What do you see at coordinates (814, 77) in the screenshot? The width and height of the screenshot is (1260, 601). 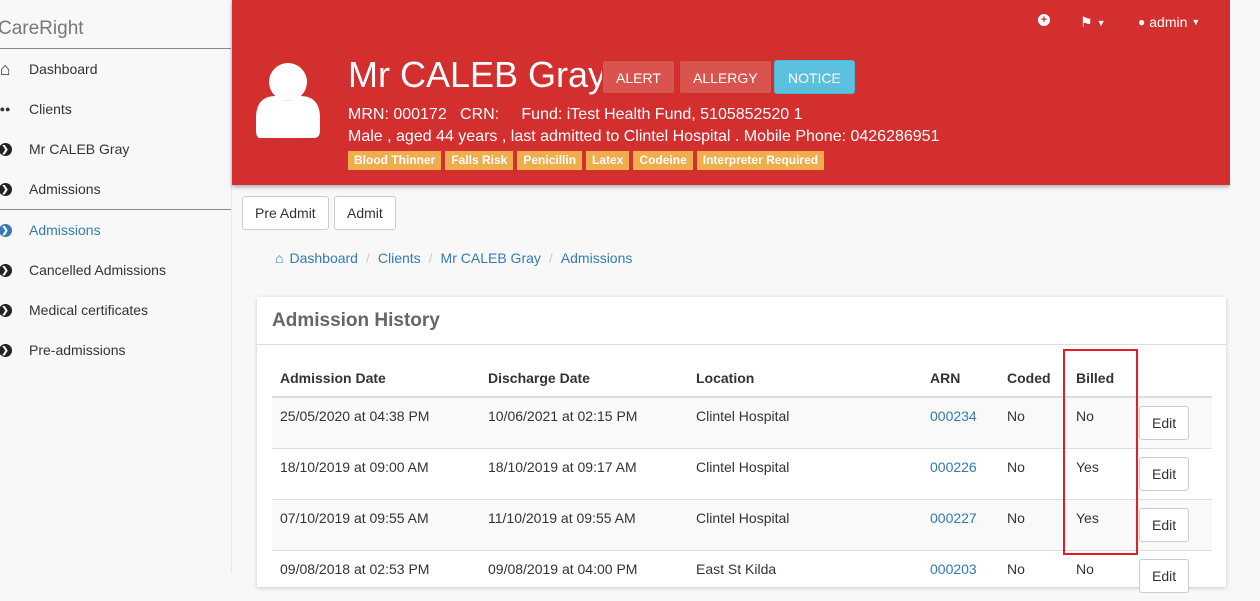 I see `notice-button: NOTICE` at bounding box center [814, 77].